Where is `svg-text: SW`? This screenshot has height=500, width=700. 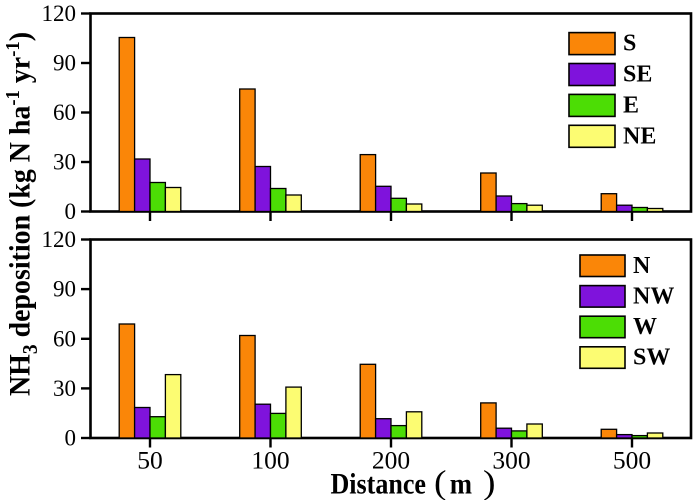
svg-text: SW is located at coordinates (651, 358).